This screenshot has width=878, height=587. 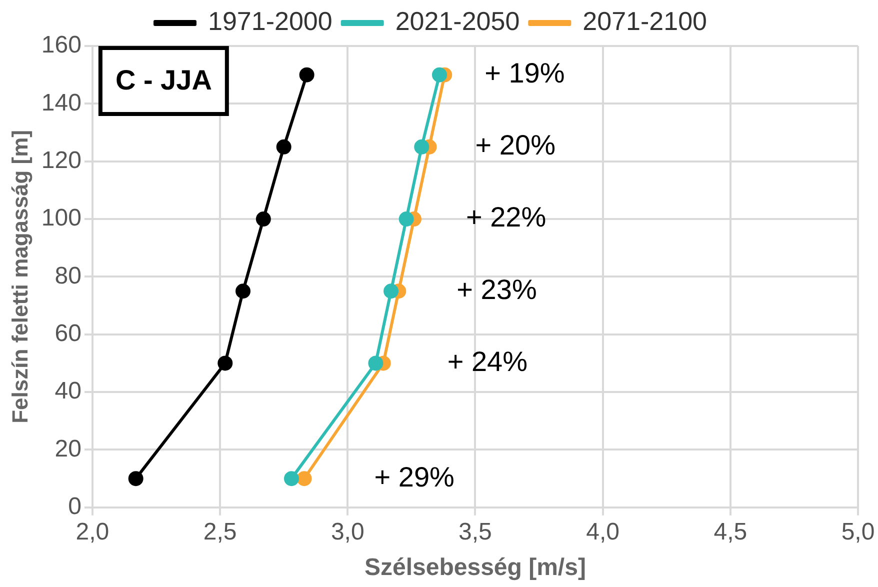 I want to click on y-tick-label: 40, so click(x=68, y=391).